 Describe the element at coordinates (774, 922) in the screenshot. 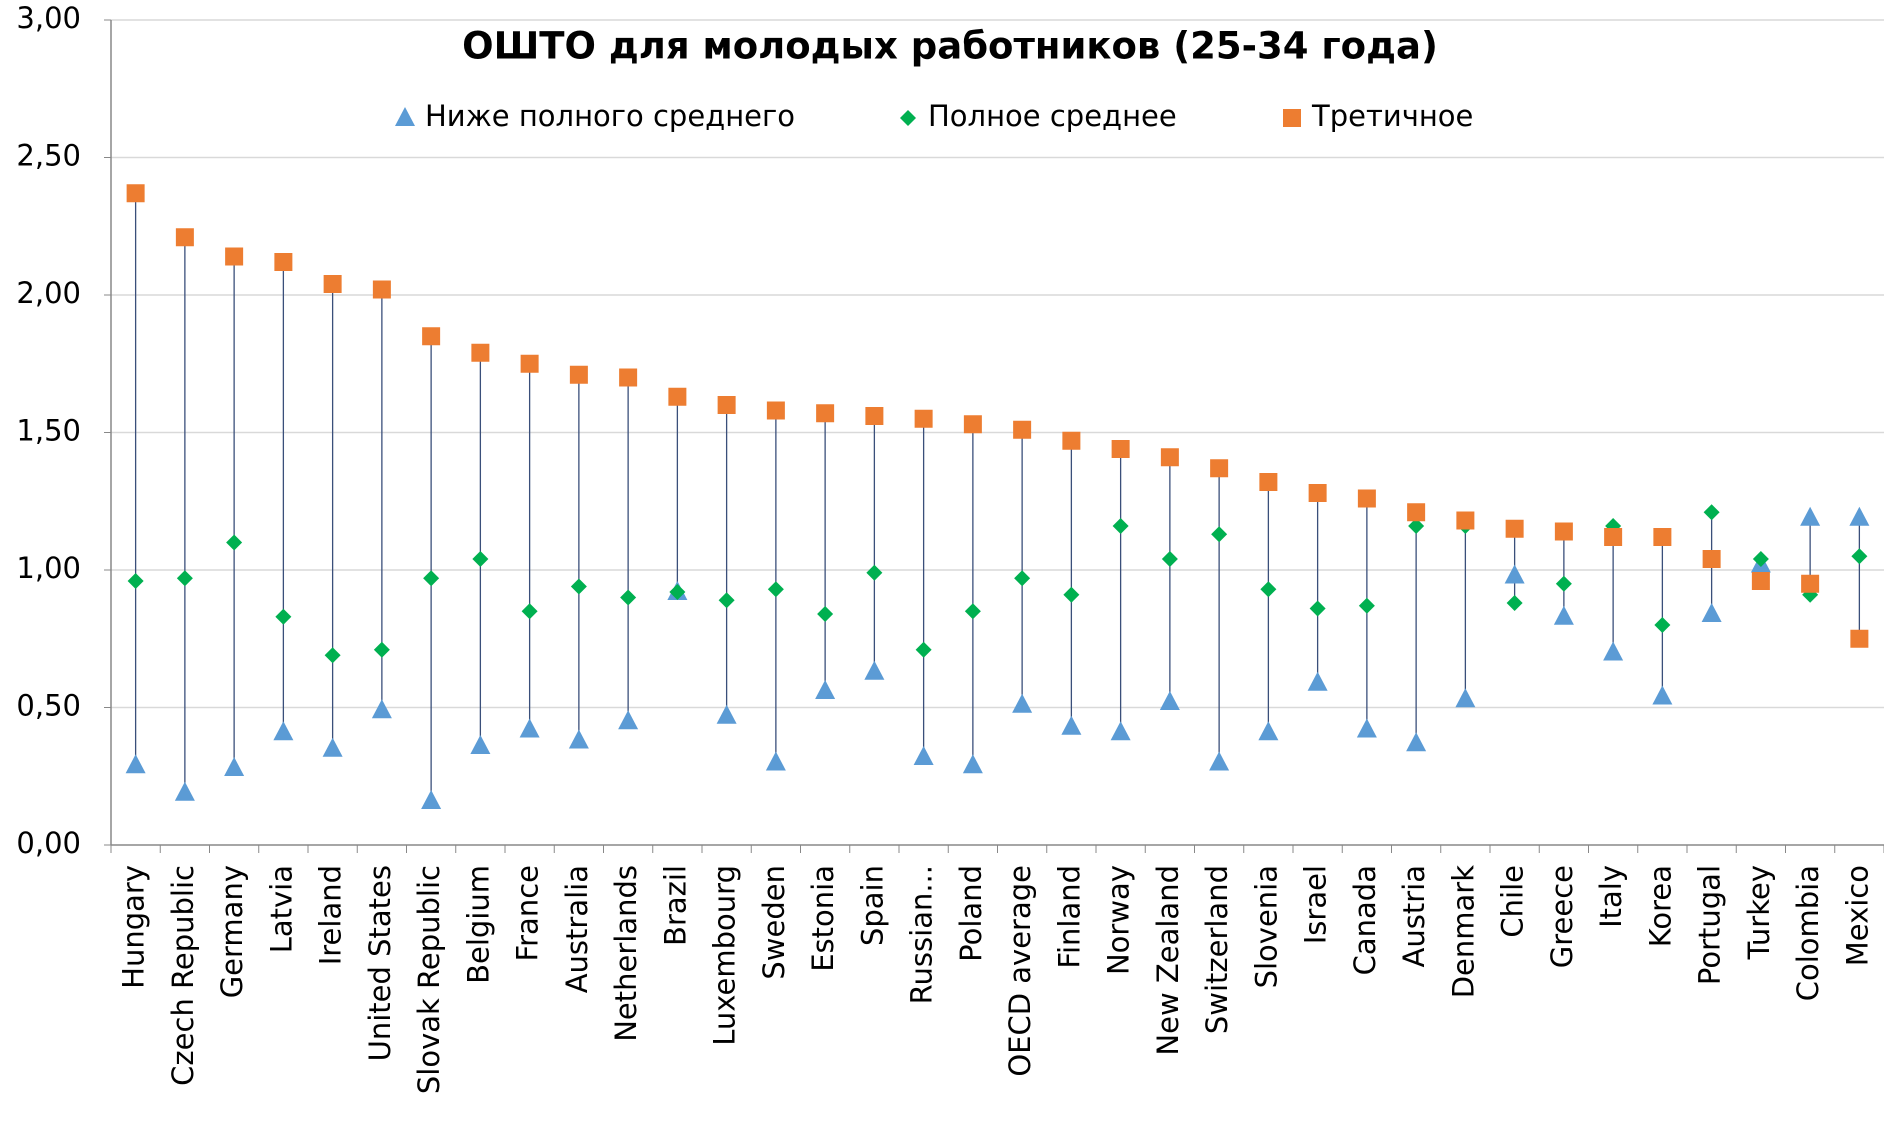

I see `x-tick-label: Sweden` at that location.